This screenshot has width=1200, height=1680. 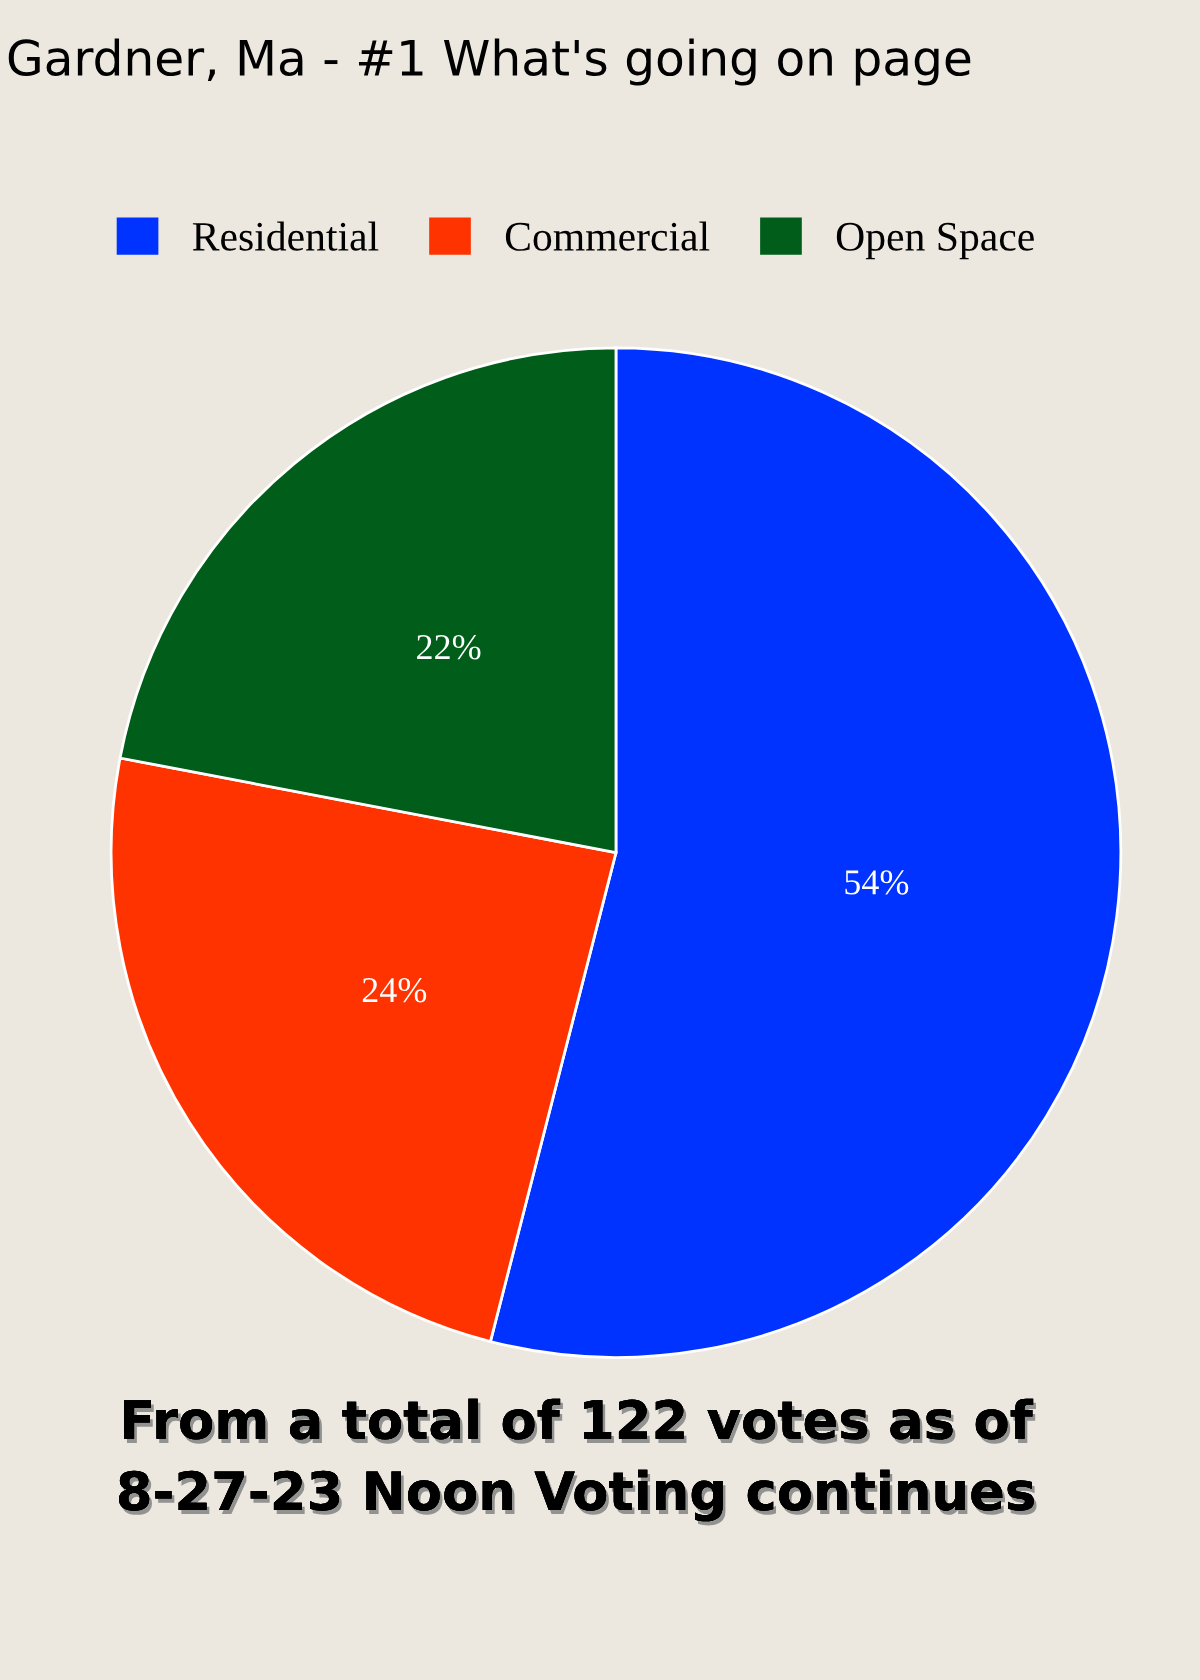 I want to click on text: From a total of 122 votes as of 8-27-23 Noon Voting continues, so click(x=578, y=1462).